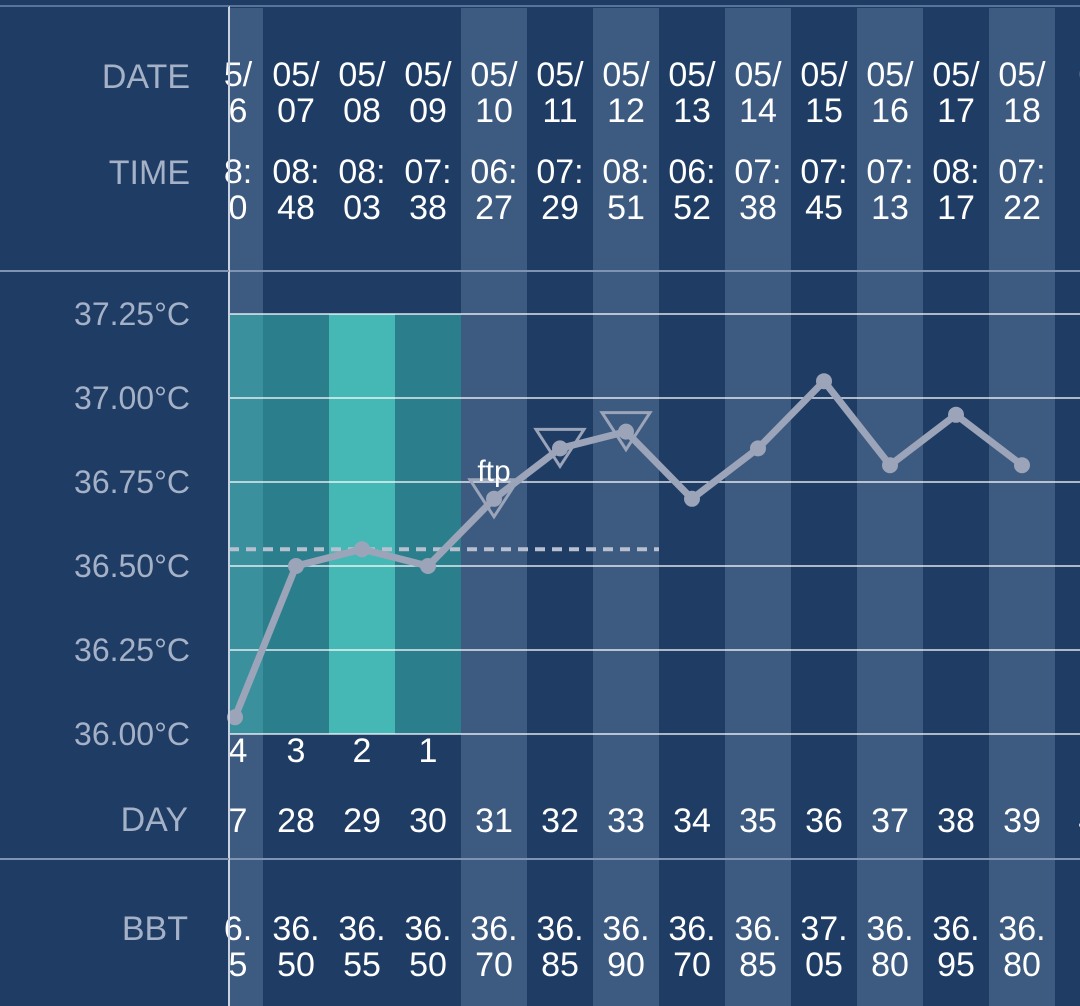  What do you see at coordinates (238, 821) in the screenshot?
I see `cycle-day-cell: 7` at bounding box center [238, 821].